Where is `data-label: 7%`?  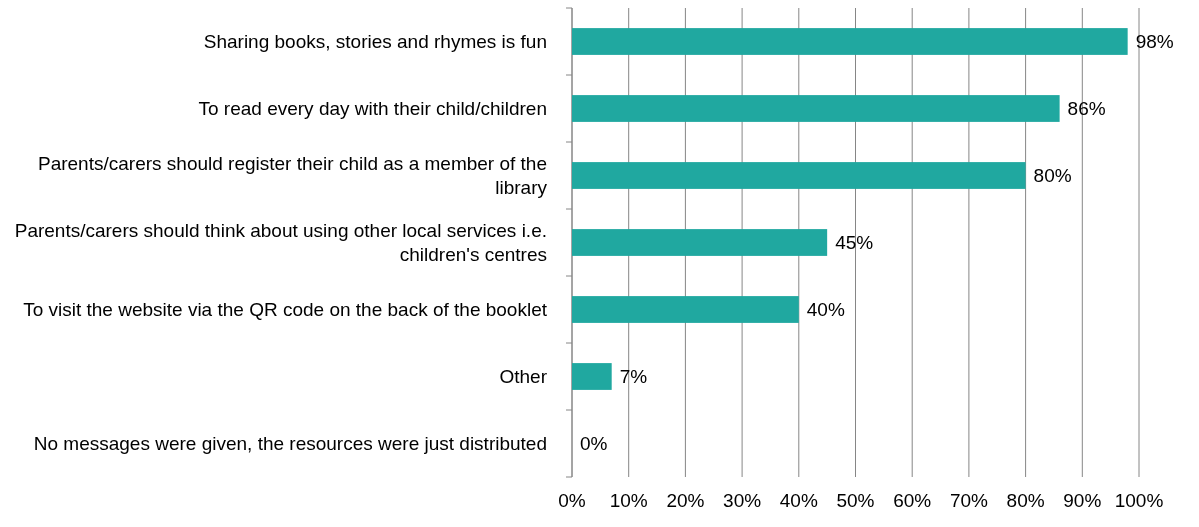 data-label: 7% is located at coordinates (633, 377).